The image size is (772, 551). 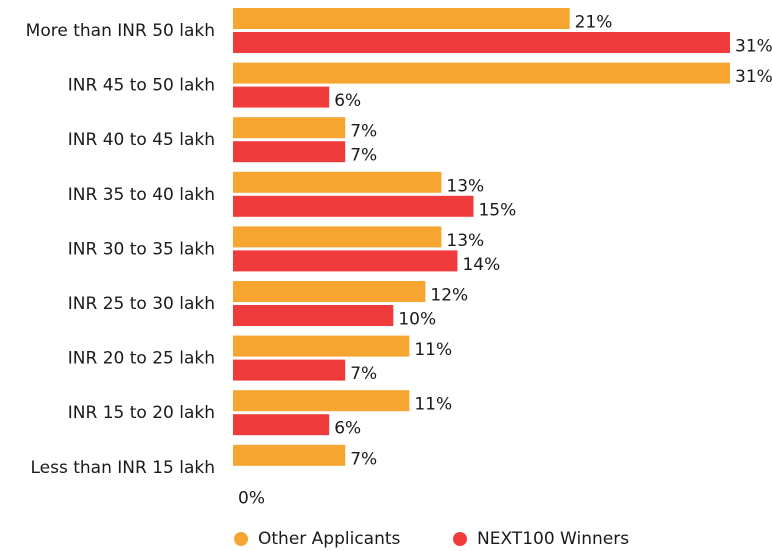 I want to click on value-label: 10%, so click(x=417, y=320).